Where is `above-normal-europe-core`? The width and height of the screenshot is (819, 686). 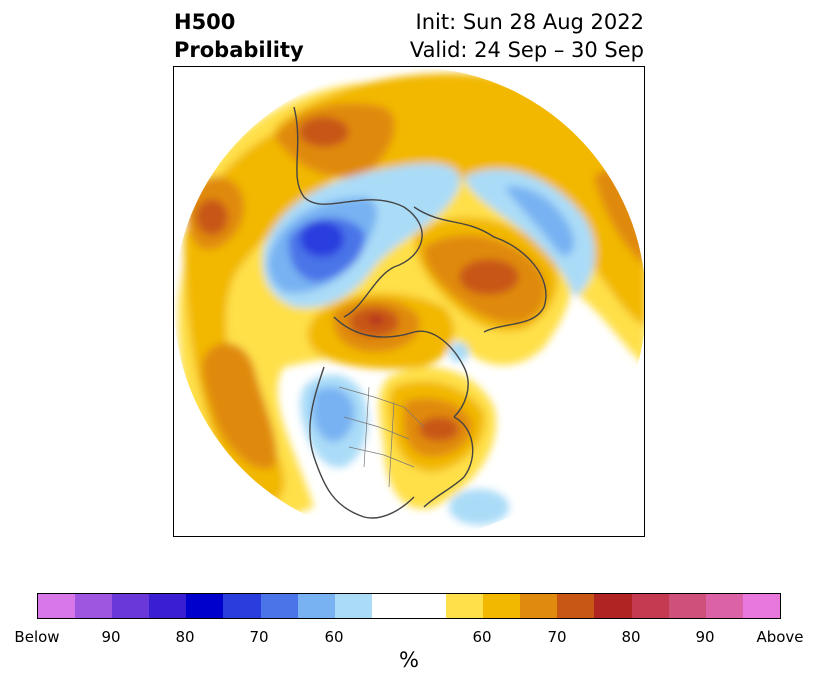
above-normal-europe-core is located at coordinates (324, 132).